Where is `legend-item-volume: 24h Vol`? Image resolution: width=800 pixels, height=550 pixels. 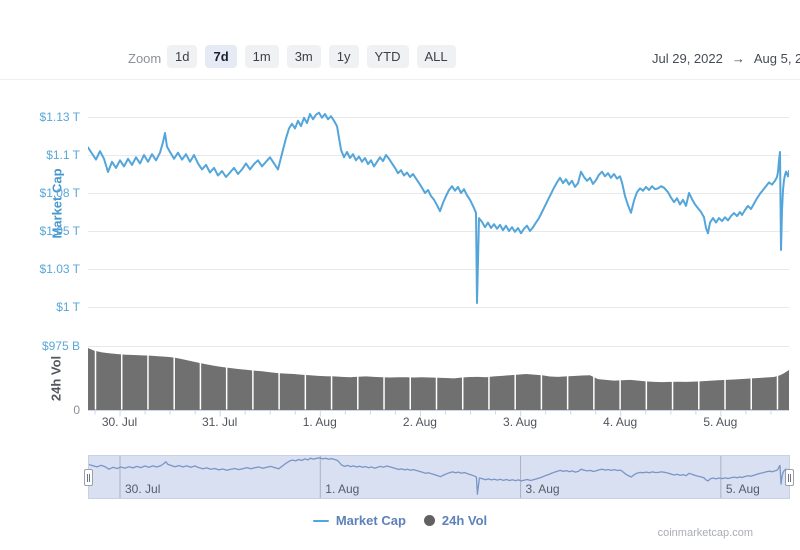 legend-item-volume: 24h Vol is located at coordinates (455, 520).